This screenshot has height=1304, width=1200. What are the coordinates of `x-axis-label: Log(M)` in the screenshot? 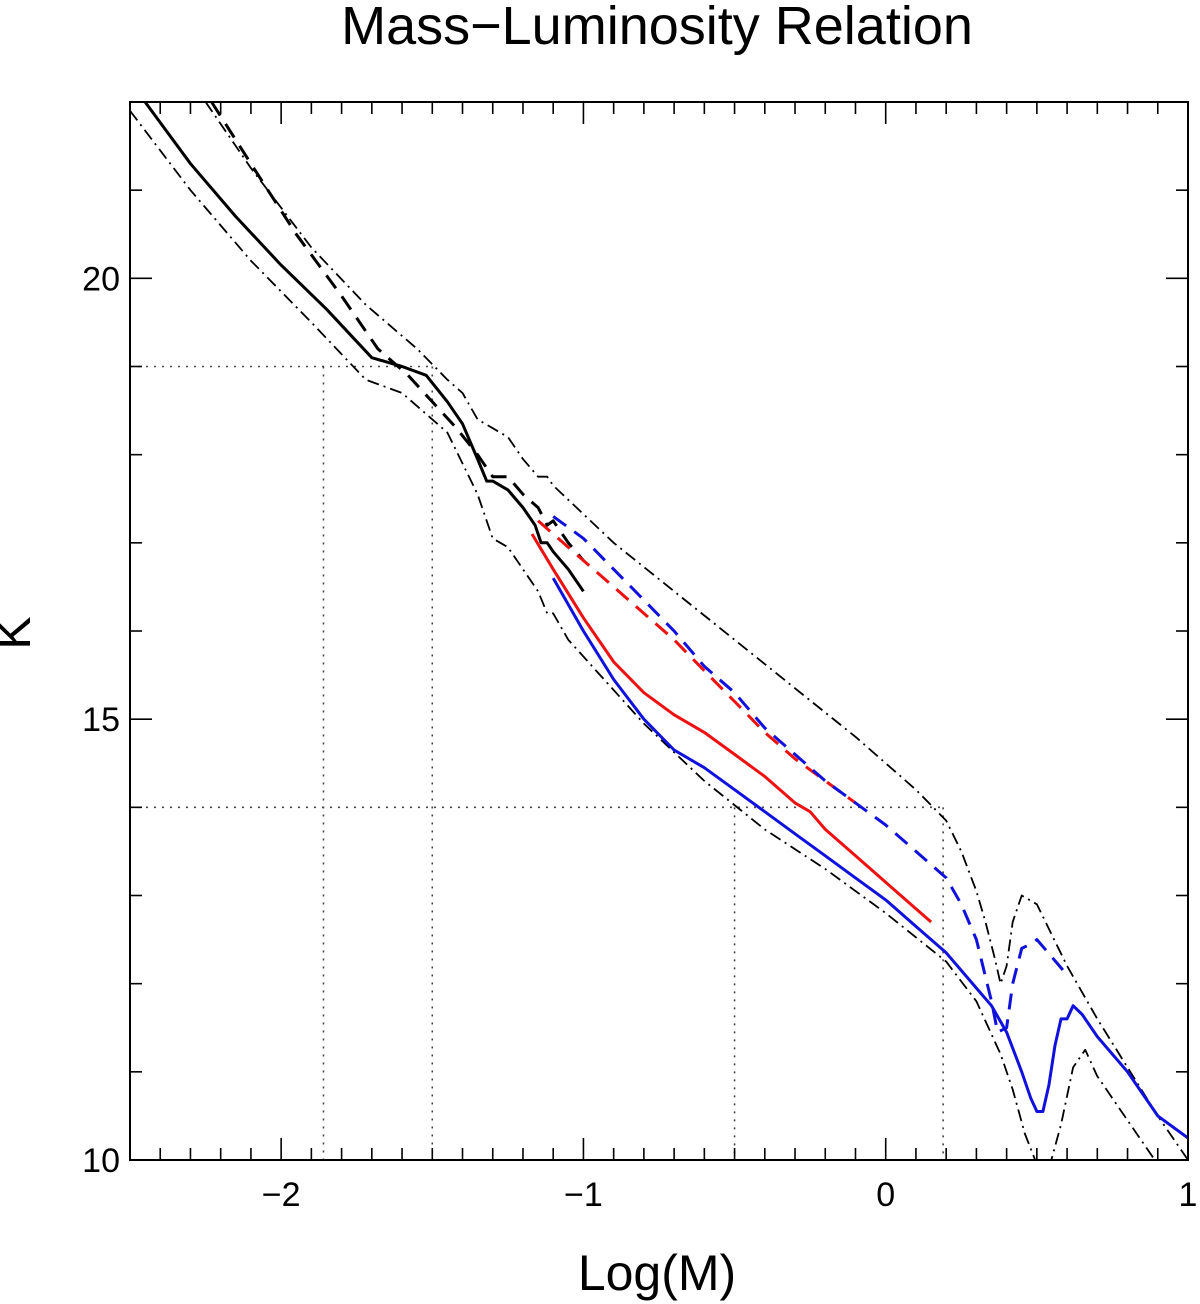 It's located at (657, 1273).